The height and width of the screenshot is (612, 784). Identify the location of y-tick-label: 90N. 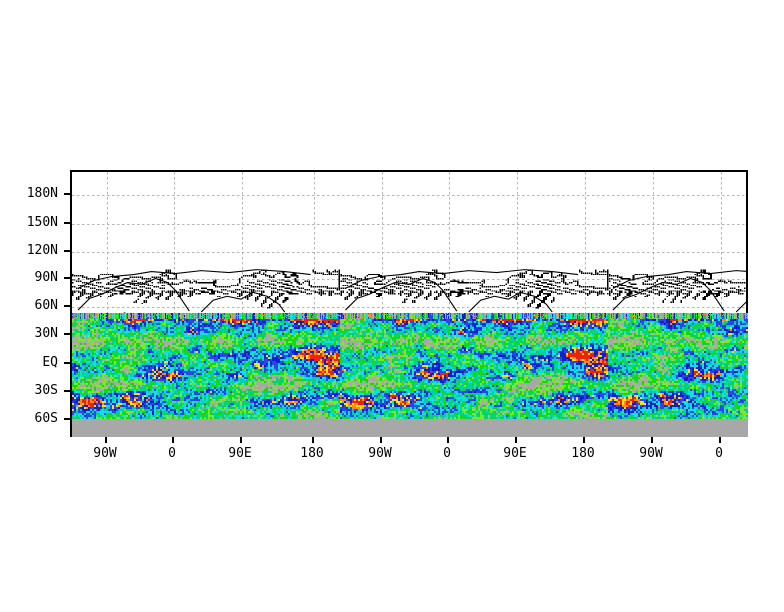
(46, 277).